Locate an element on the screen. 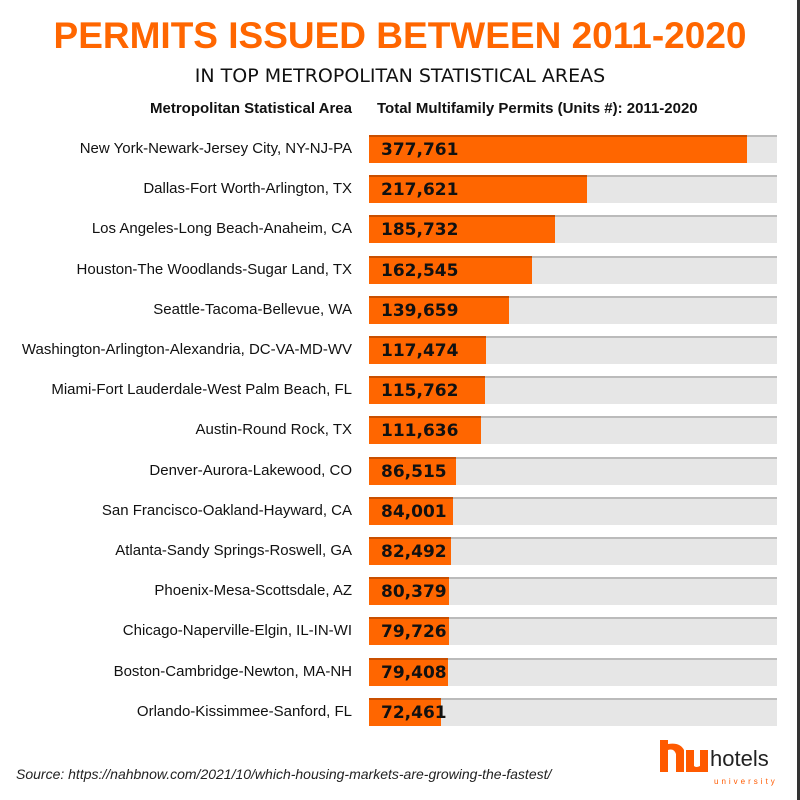  bar: 185,732 is located at coordinates (462, 229).